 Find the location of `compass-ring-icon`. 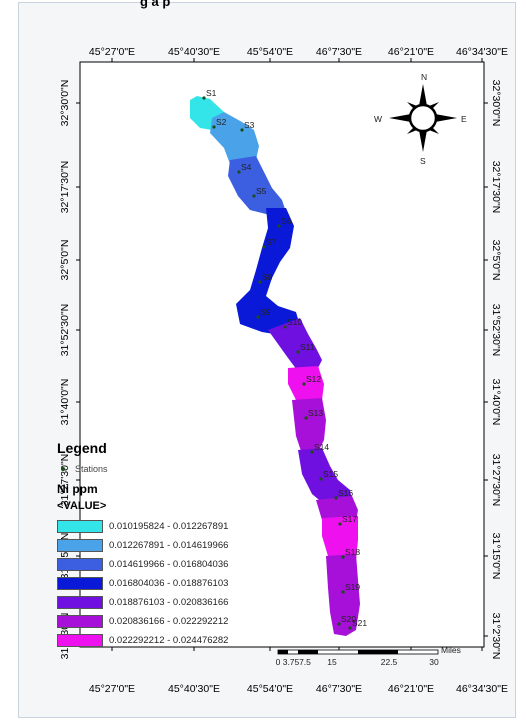

compass-ring-icon is located at coordinates (423, 118).